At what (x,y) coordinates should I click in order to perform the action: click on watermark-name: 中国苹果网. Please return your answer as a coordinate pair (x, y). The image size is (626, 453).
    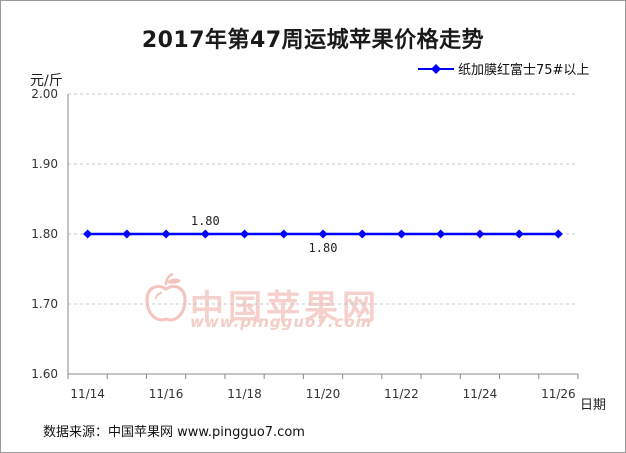
    Looking at the image, I should click on (285, 308).